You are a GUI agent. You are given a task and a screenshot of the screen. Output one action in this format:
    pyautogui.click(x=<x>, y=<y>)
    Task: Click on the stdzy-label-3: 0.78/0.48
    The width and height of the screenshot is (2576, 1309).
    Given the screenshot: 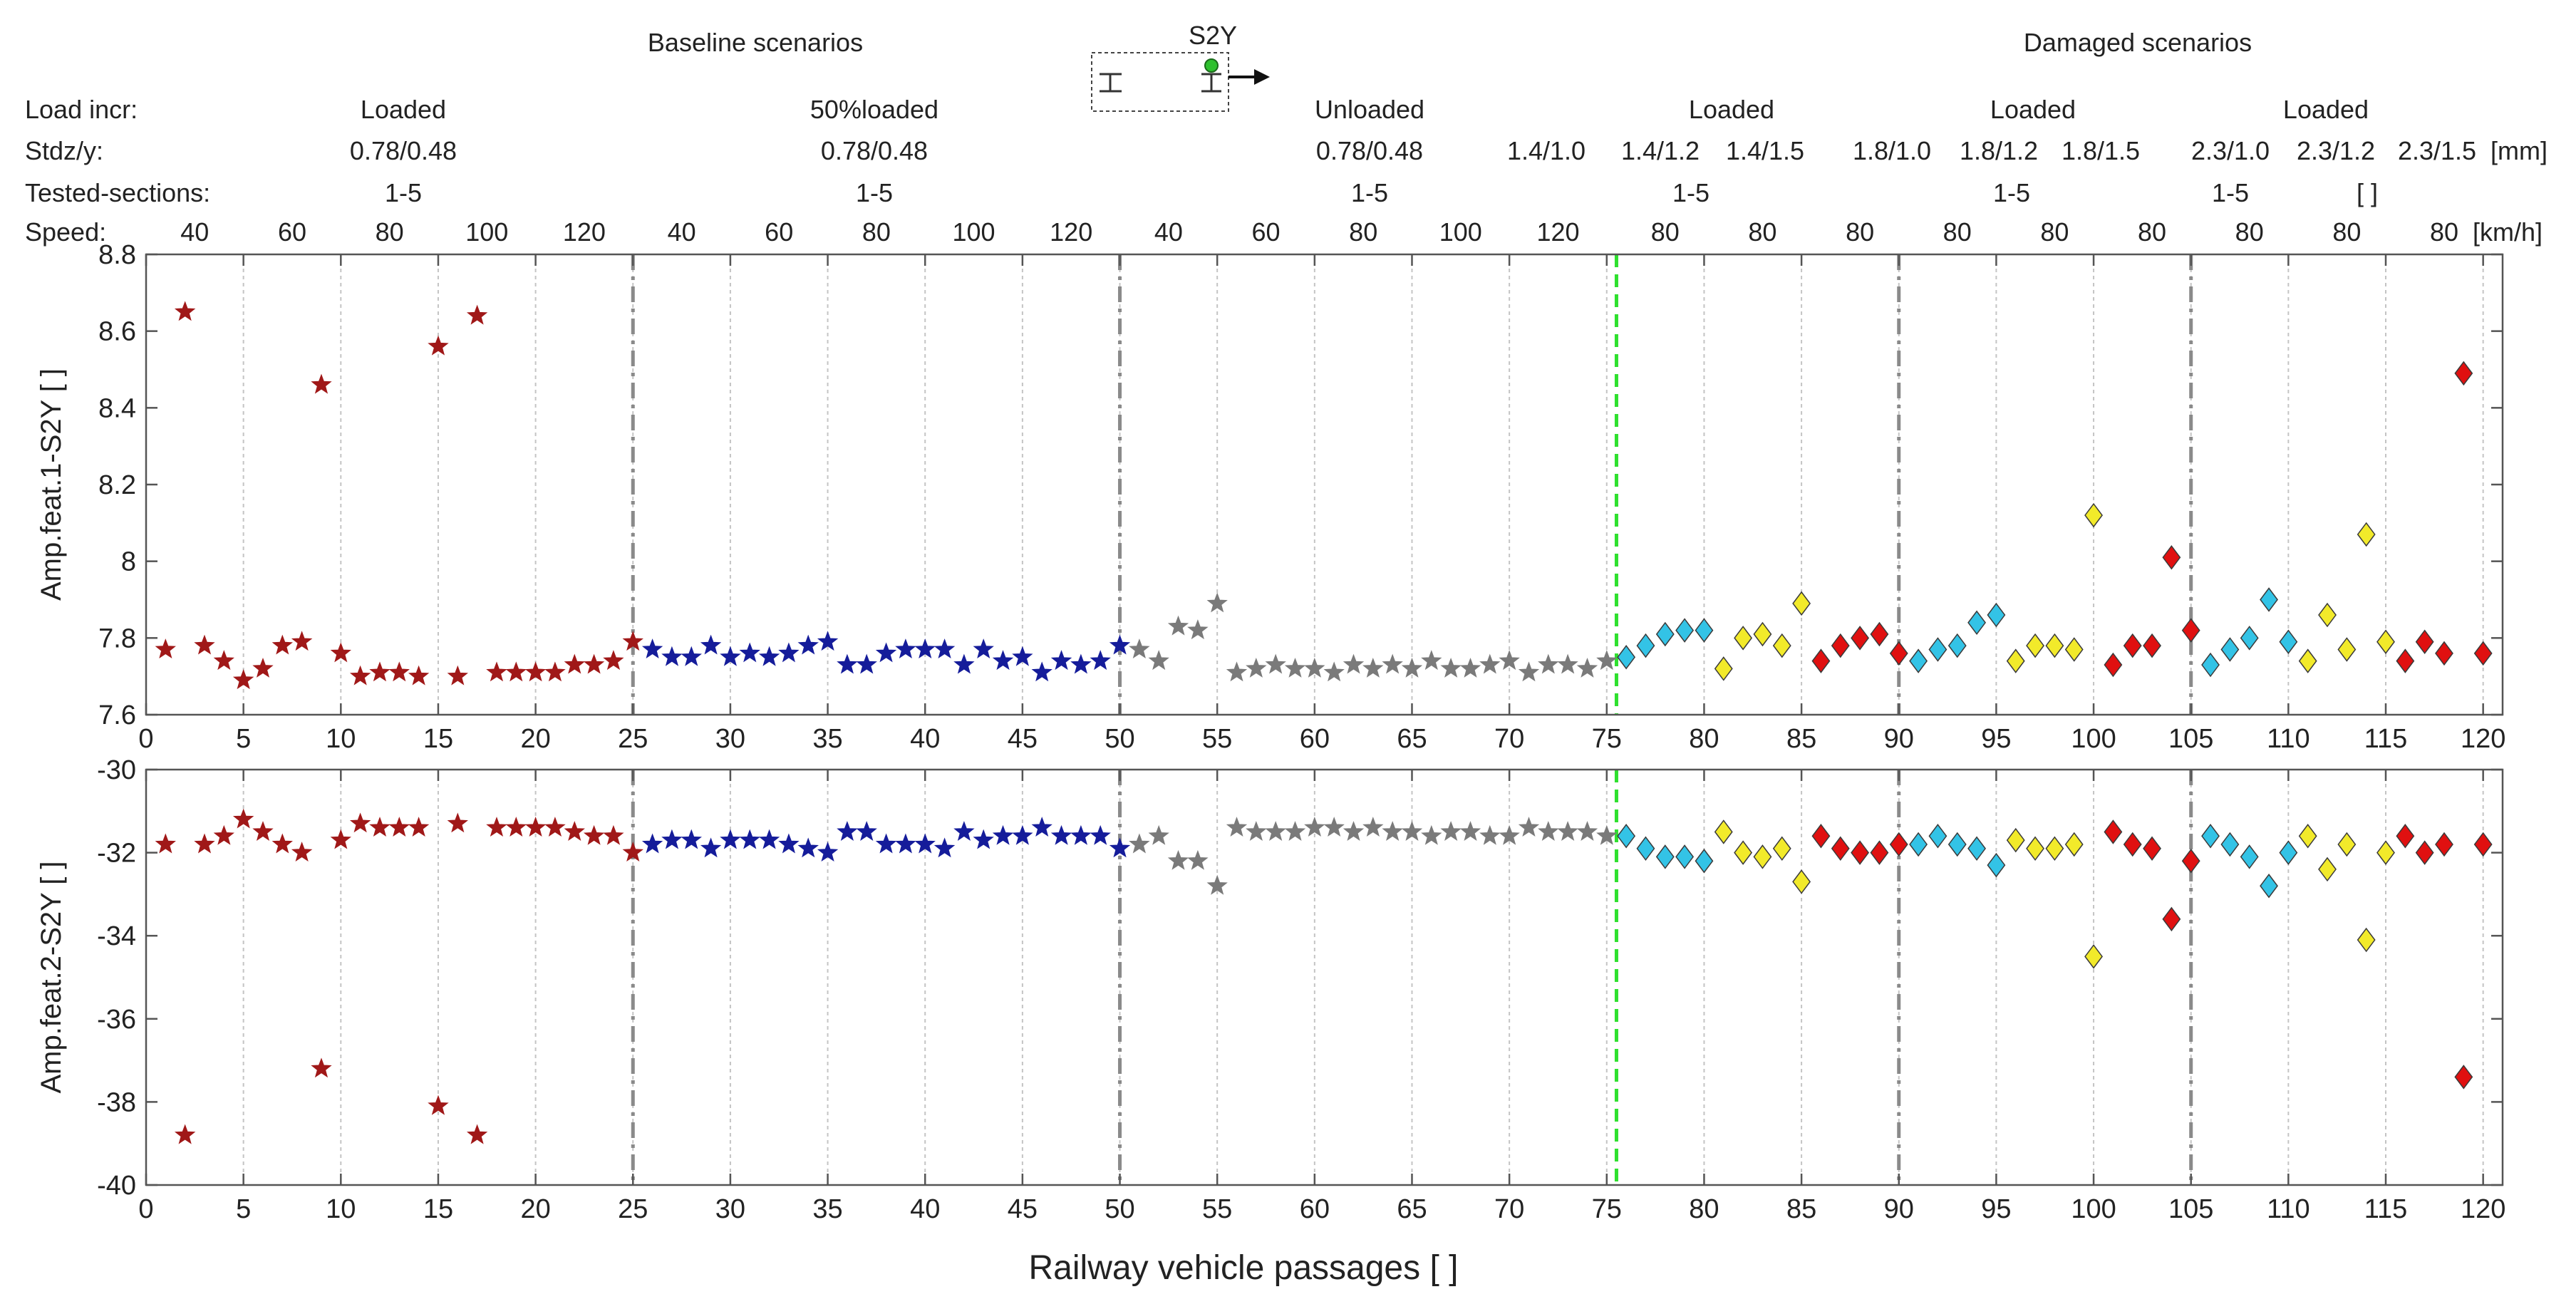 What is the action you would take?
    pyautogui.click(x=1370, y=150)
    